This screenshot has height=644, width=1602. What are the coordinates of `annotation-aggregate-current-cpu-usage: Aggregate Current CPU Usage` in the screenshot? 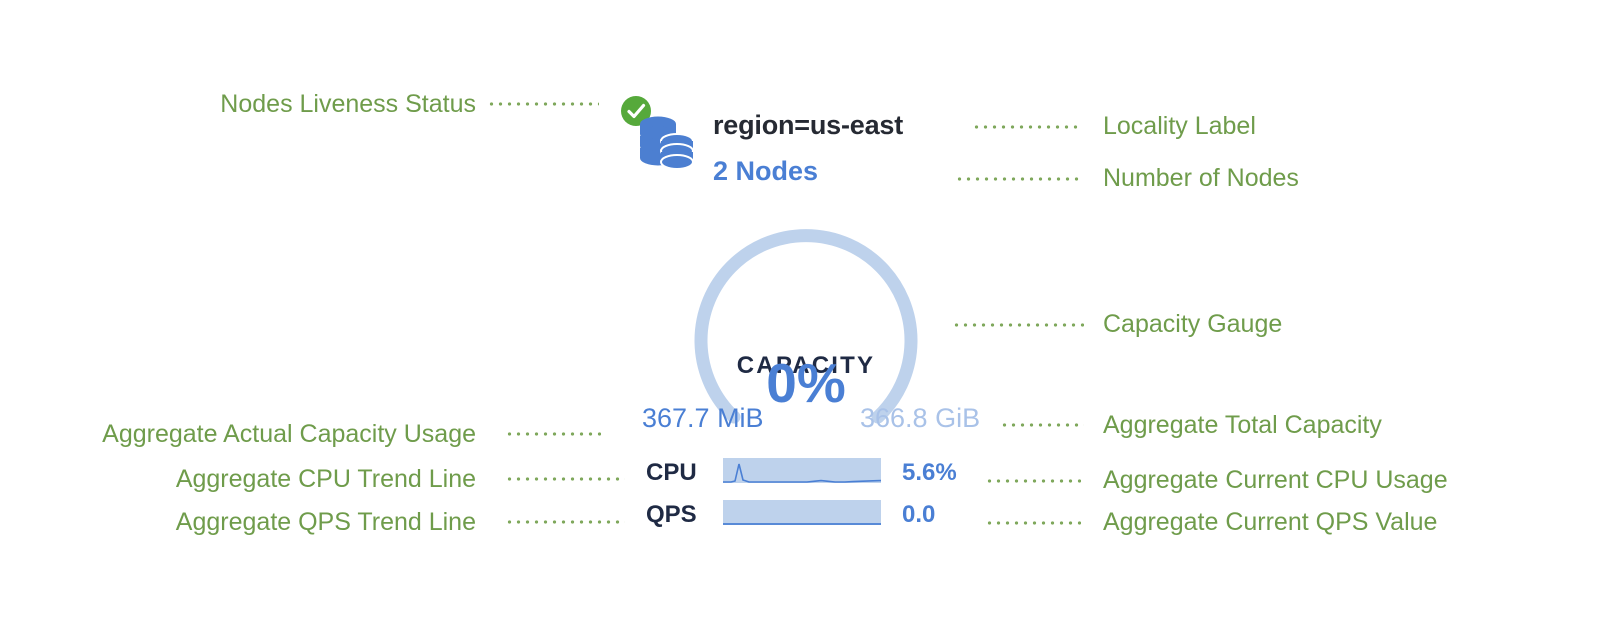 It's located at (1275, 480).